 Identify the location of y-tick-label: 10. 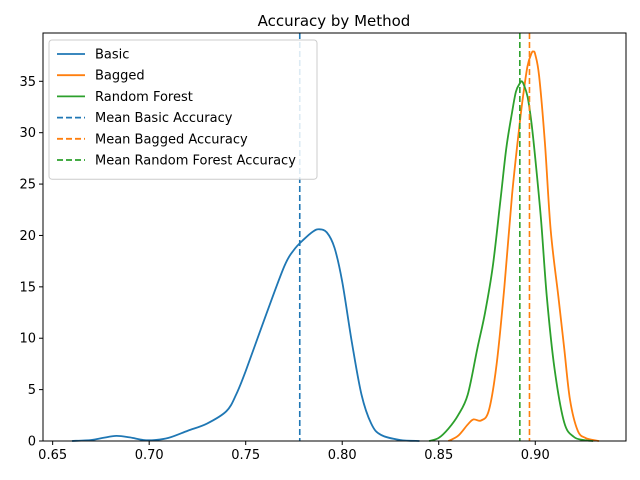
(27, 339).